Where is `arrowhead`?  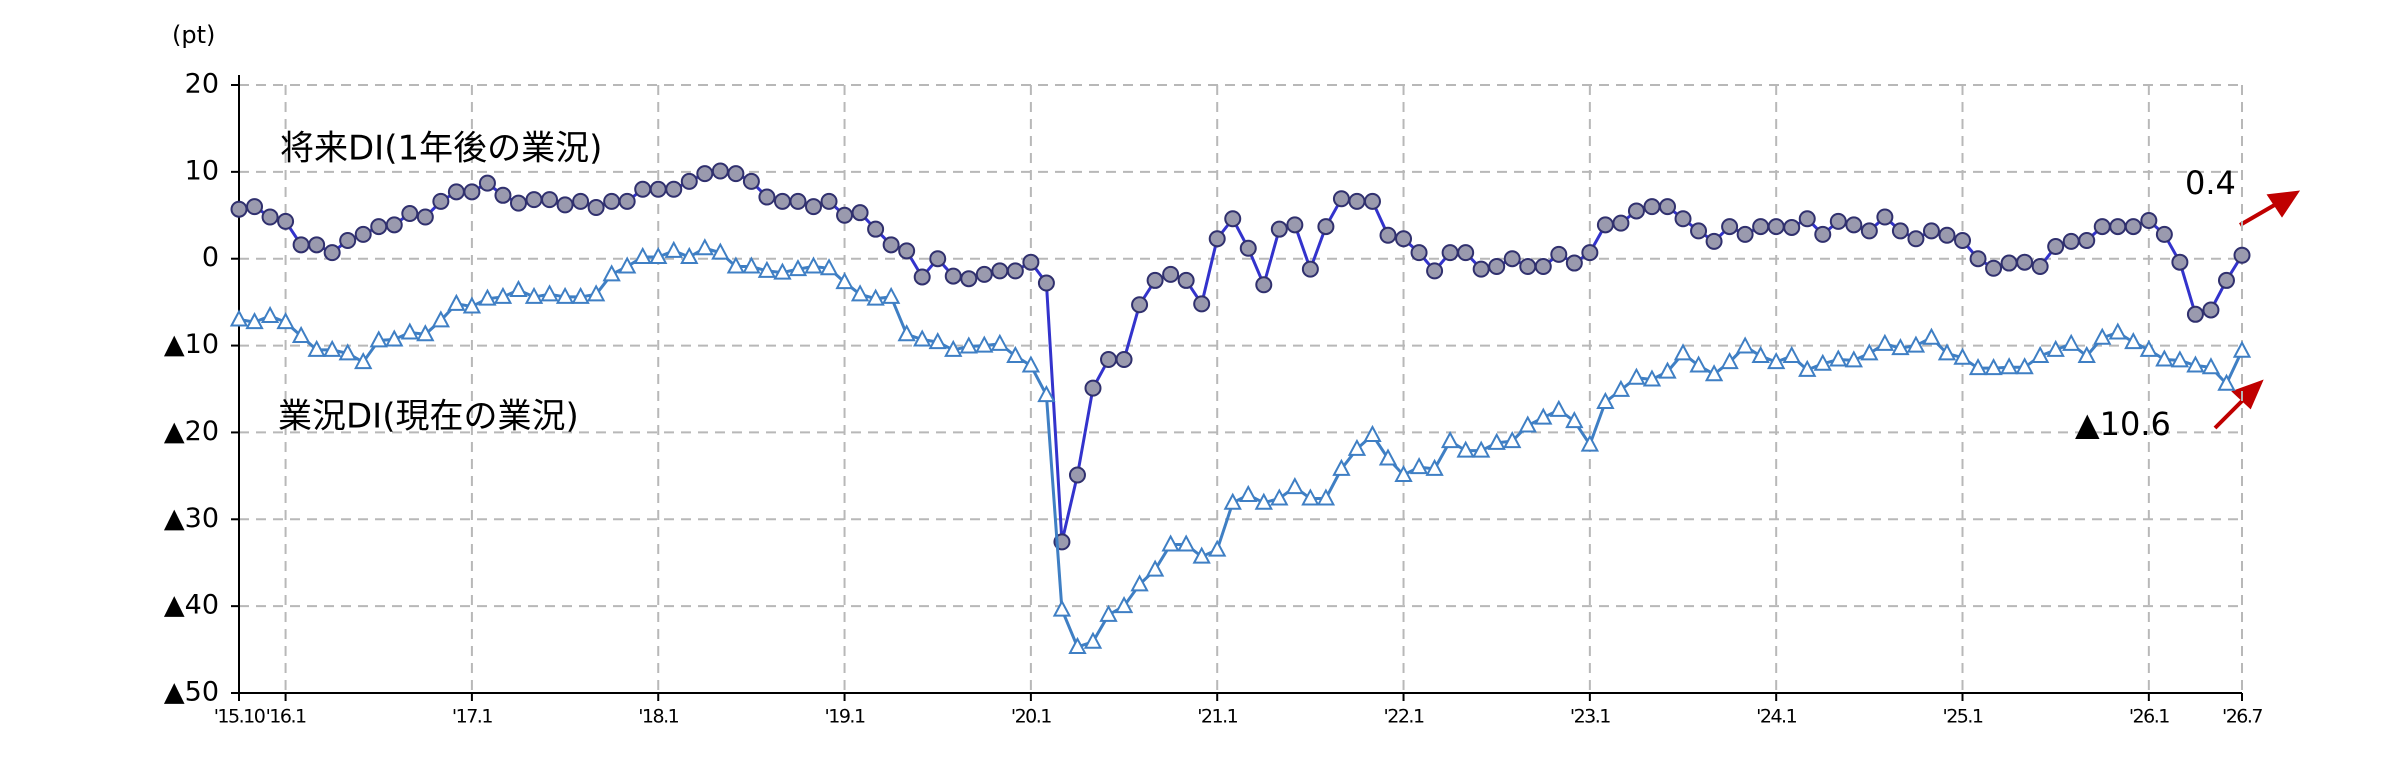
arrowhead is located at coordinates (2283, 204).